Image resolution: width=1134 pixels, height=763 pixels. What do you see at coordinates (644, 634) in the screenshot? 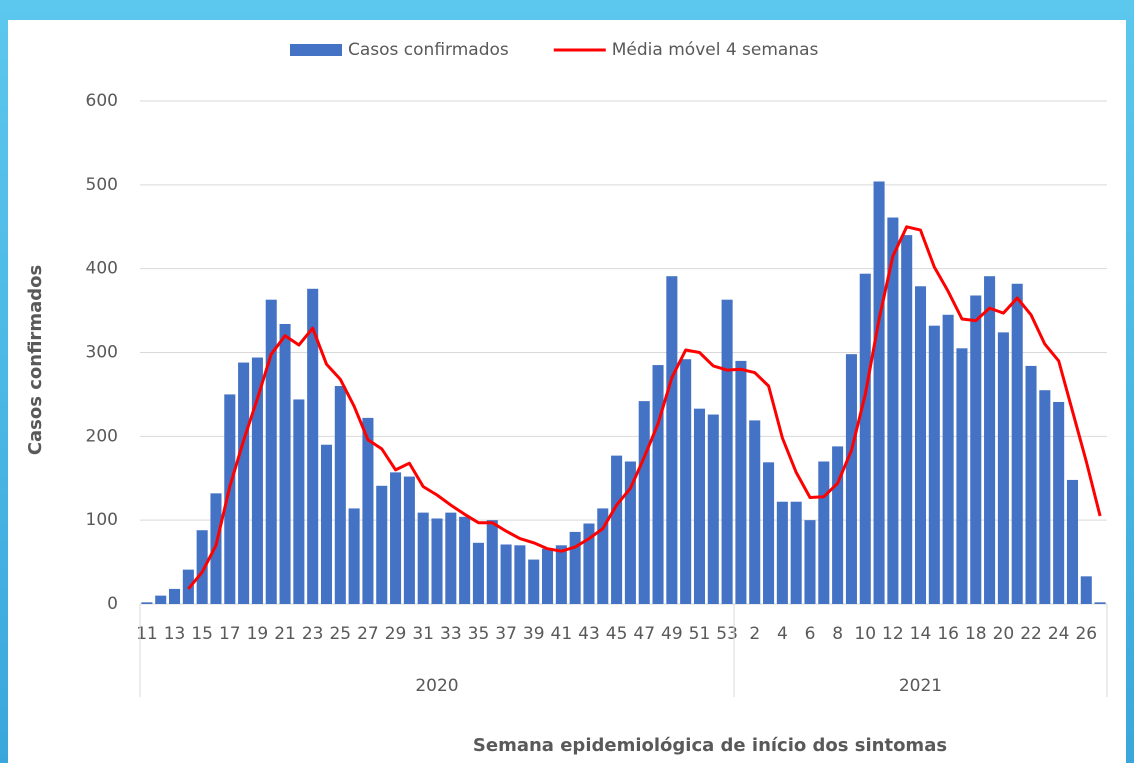
I see `x-tick-label: 47` at bounding box center [644, 634].